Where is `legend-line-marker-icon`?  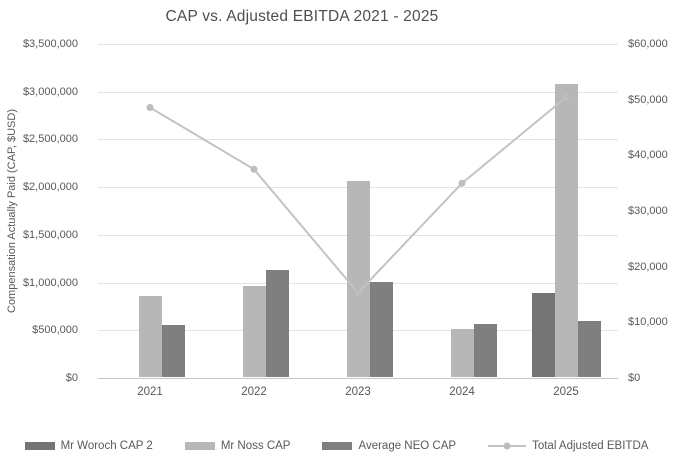
legend-line-marker-icon is located at coordinates (507, 446).